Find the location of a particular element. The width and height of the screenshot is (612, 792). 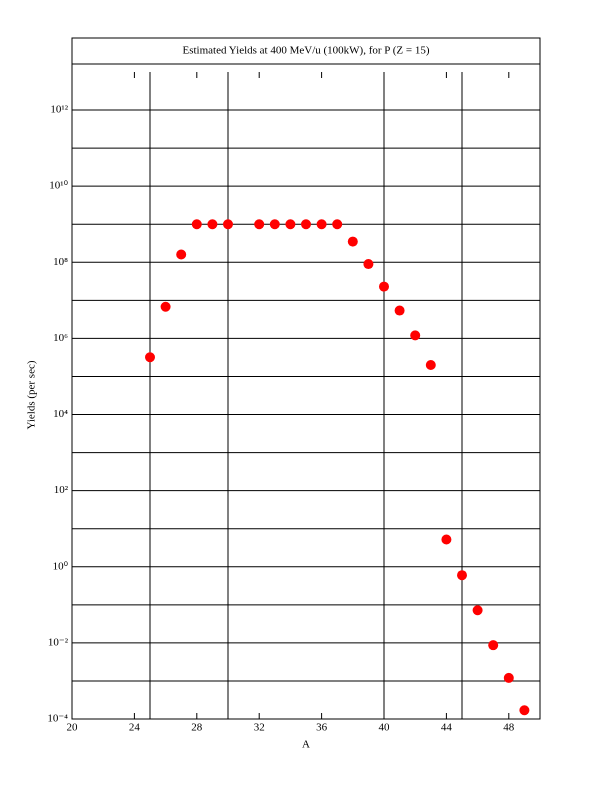

x-tick-label: 44 is located at coordinates (447, 728).